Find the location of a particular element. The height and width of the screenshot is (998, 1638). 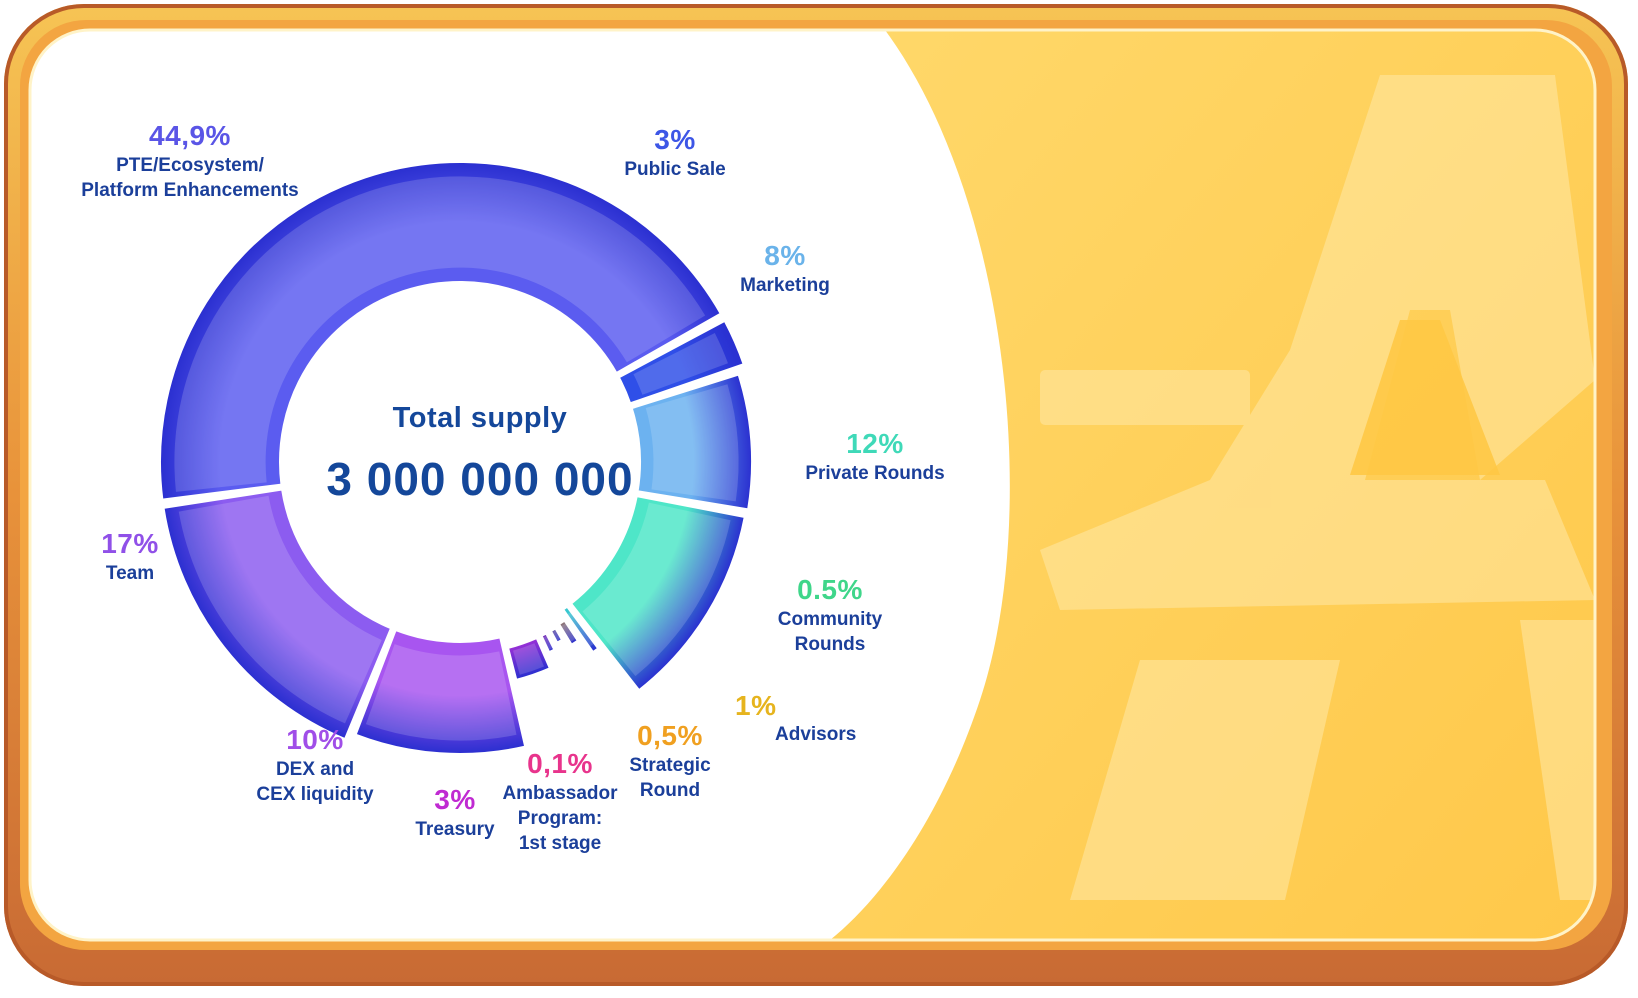

slice-label: 1%Advisors is located at coordinates (780, 718).